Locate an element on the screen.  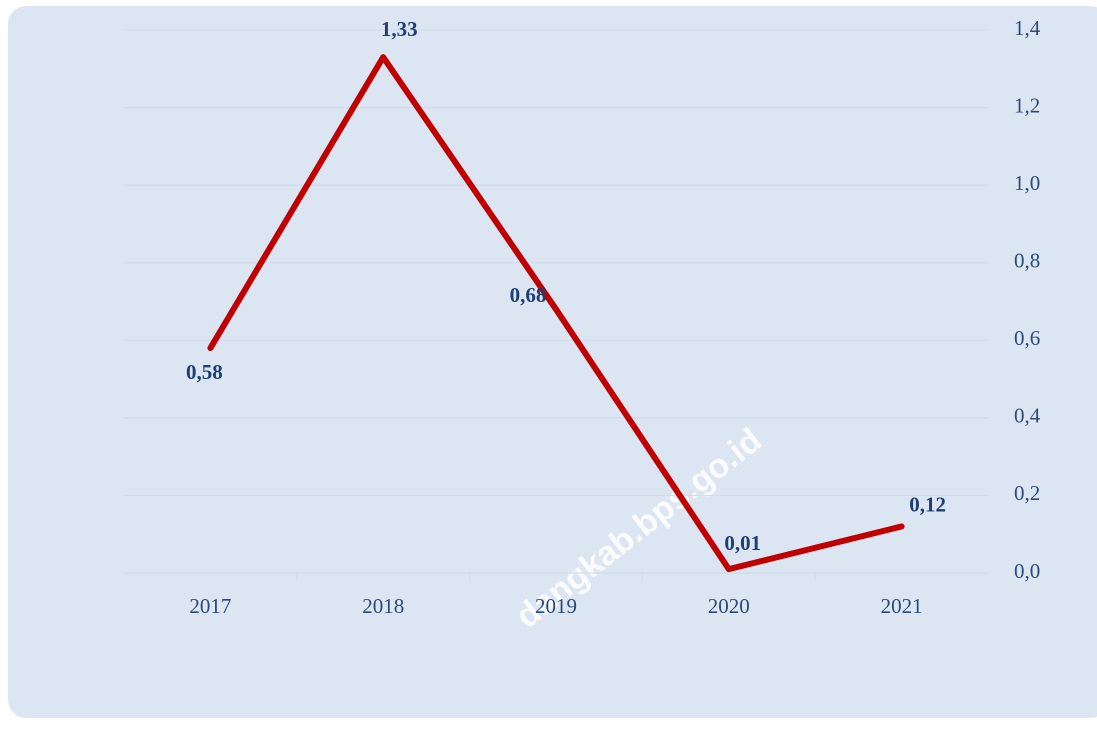
x-tick-label: 2020 is located at coordinates (729, 606).